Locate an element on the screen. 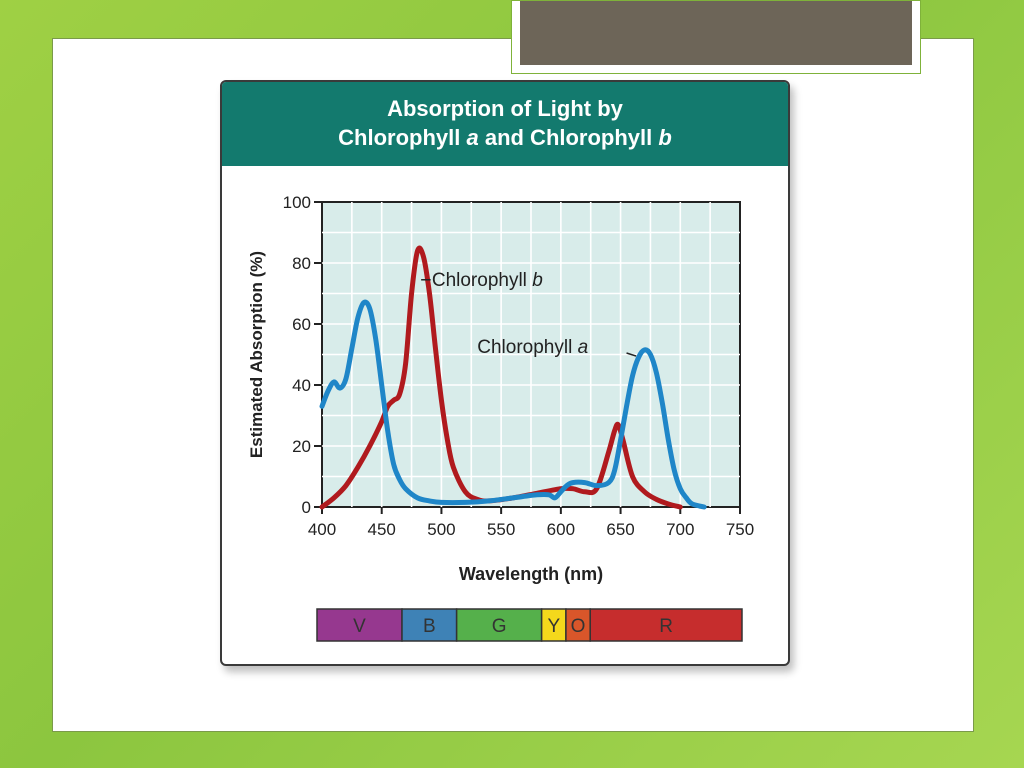  series-lines is located at coordinates (513, 377).